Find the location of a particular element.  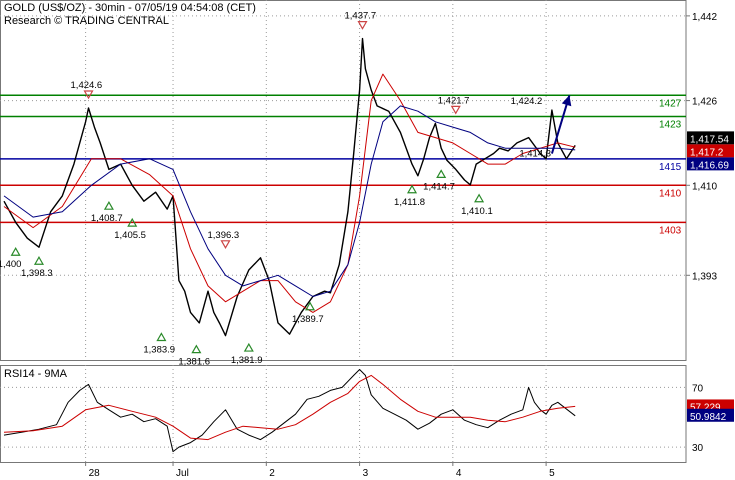

level-label-1427: 1427 is located at coordinates (670, 103).